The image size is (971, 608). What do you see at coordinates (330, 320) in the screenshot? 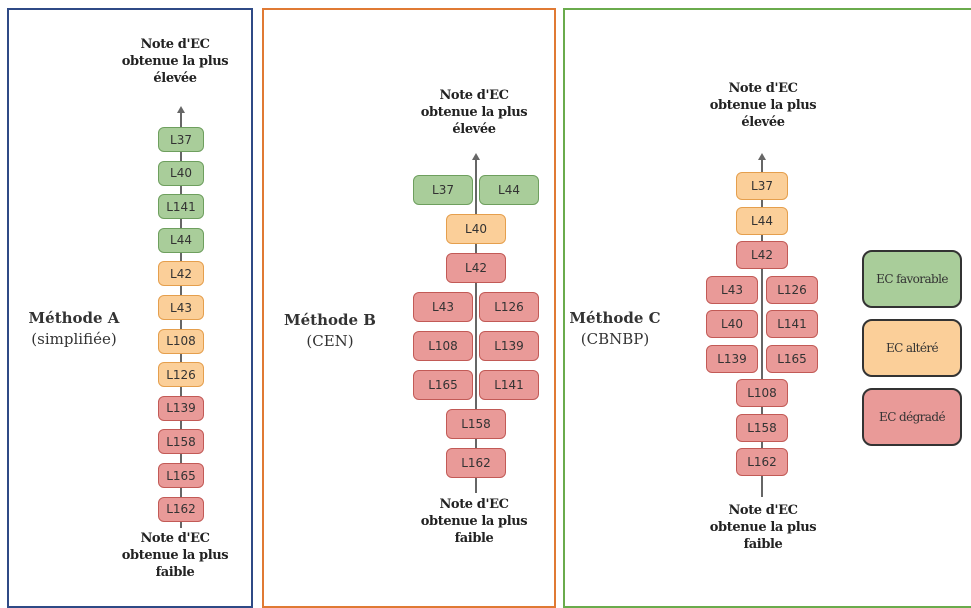
I see `method-b-name: Méthode B` at bounding box center [330, 320].